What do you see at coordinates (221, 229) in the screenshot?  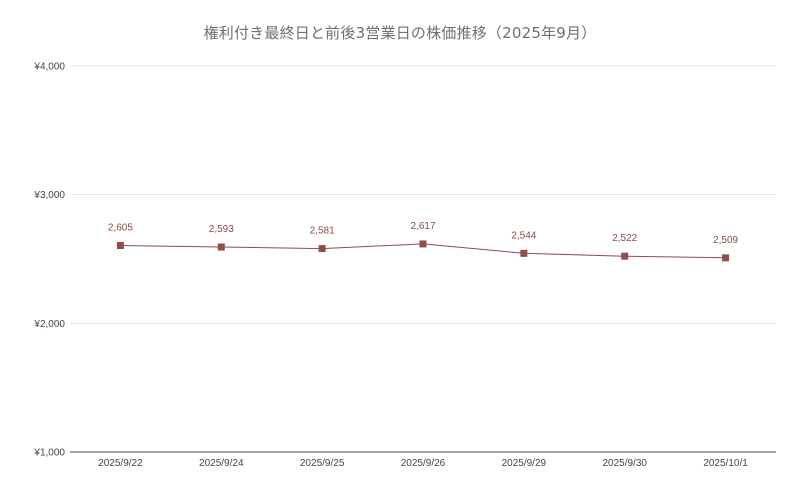 I see `data-label: 2,593` at bounding box center [221, 229].